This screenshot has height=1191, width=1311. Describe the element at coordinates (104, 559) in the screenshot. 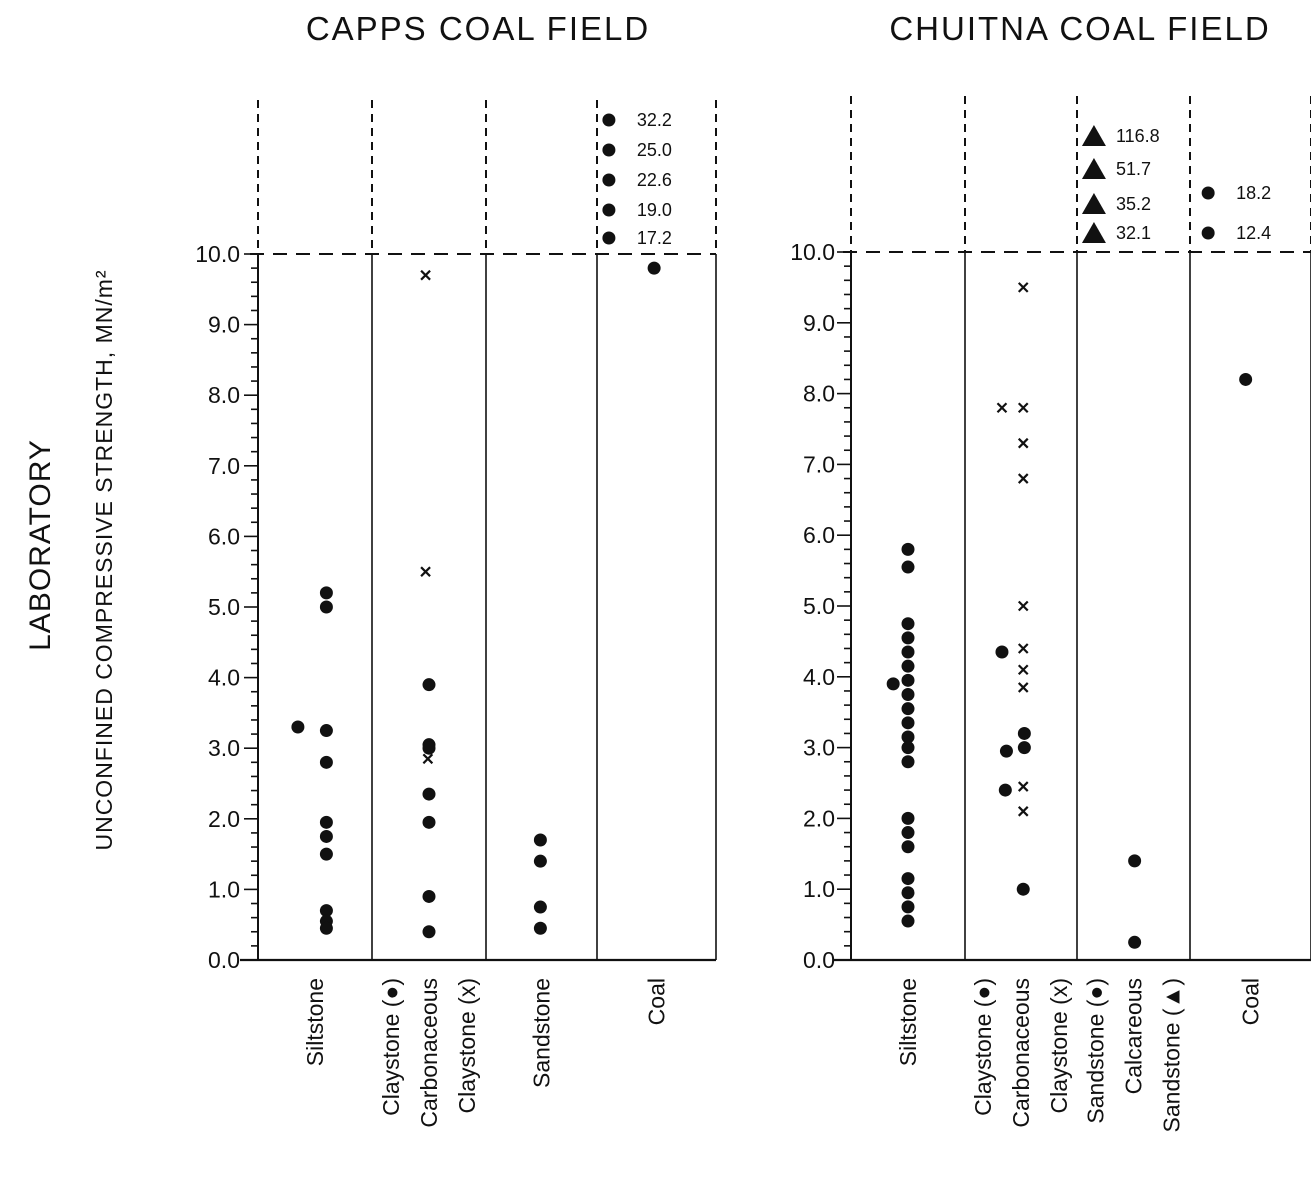

I see `y-axis-label-sub: UNCONFINED COMPRESSIVE STRENGTH, MN/m²` at that location.